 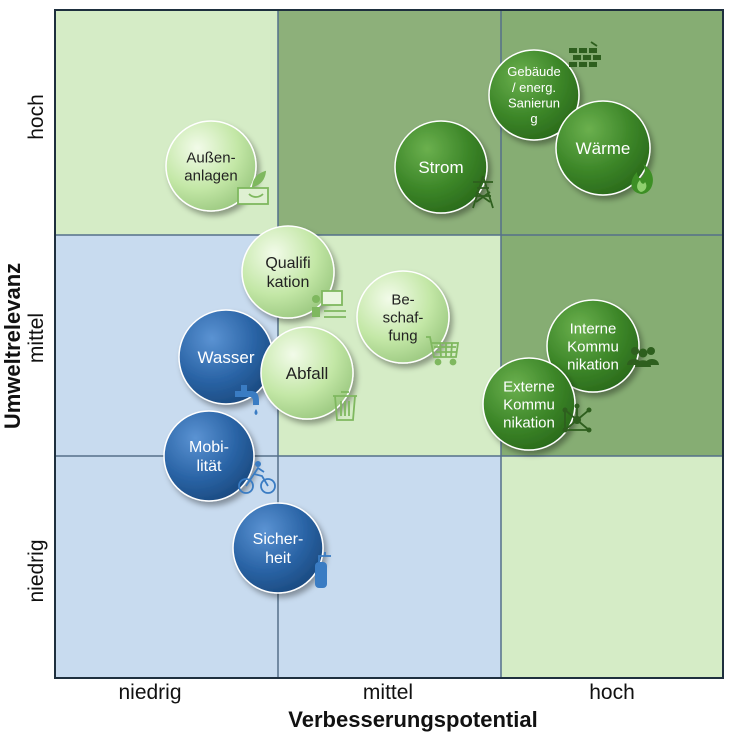 I want to click on topic-bubble-mobilitaet: Mobi-lität, so click(x=219, y=456).